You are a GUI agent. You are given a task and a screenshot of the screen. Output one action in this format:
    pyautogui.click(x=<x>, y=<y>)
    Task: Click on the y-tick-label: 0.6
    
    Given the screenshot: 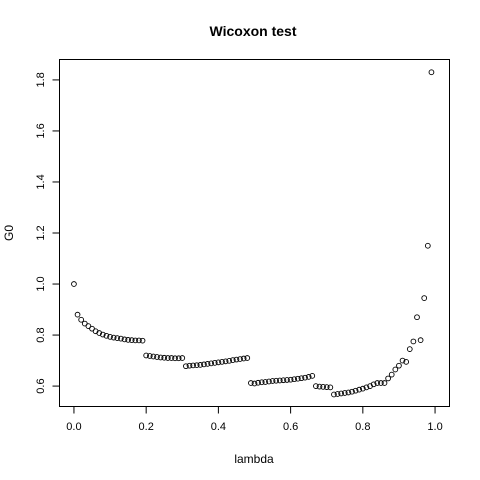 What is the action you would take?
    pyautogui.click(x=41, y=385)
    